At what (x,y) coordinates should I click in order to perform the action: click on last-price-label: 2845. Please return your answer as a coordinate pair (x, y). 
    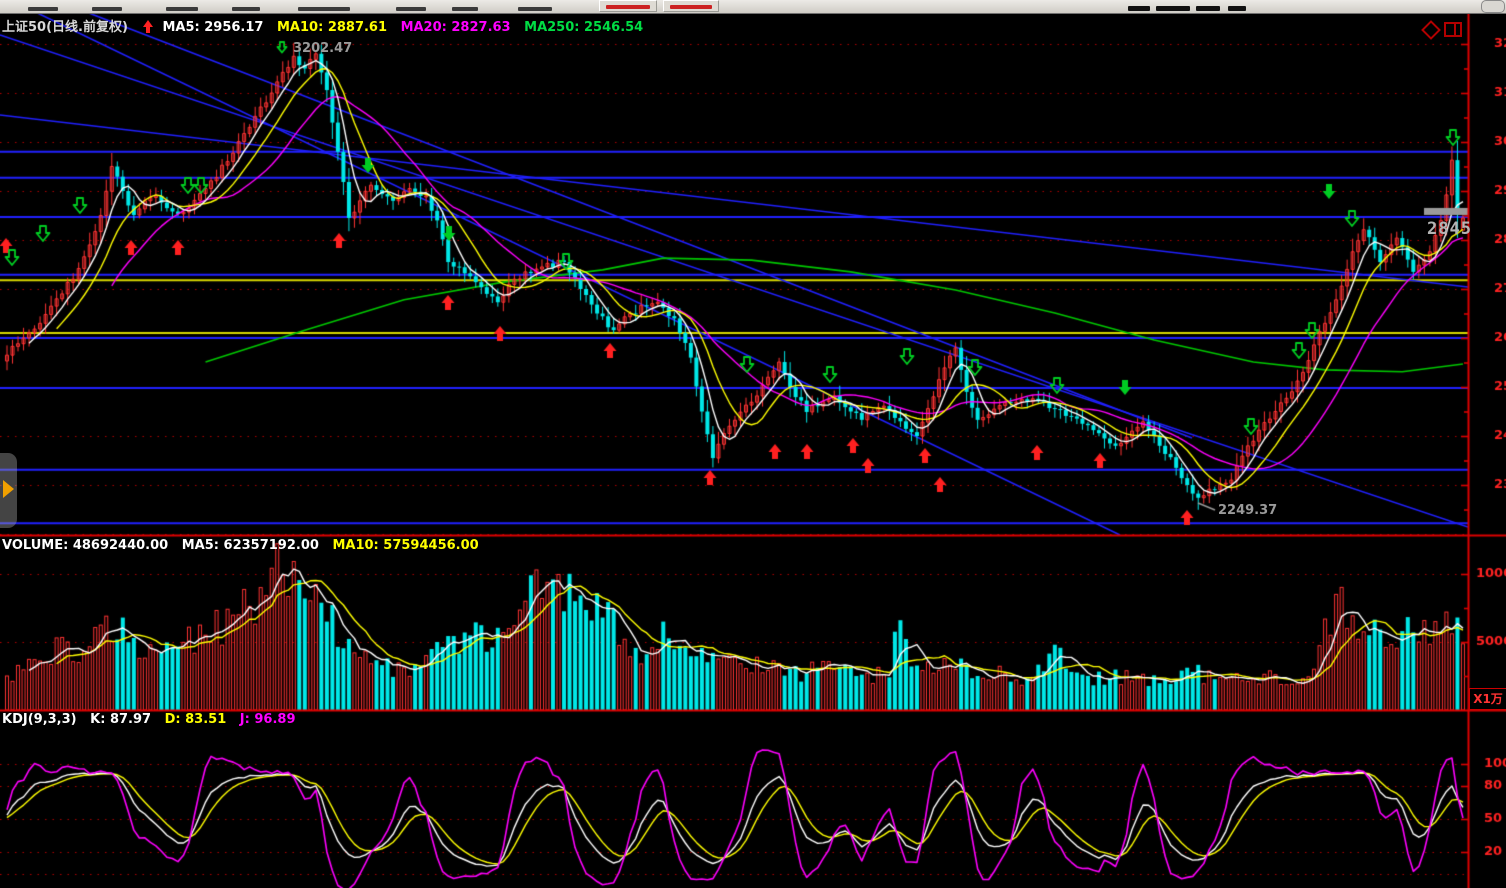
    Looking at the image, I should click on (1449, 229).